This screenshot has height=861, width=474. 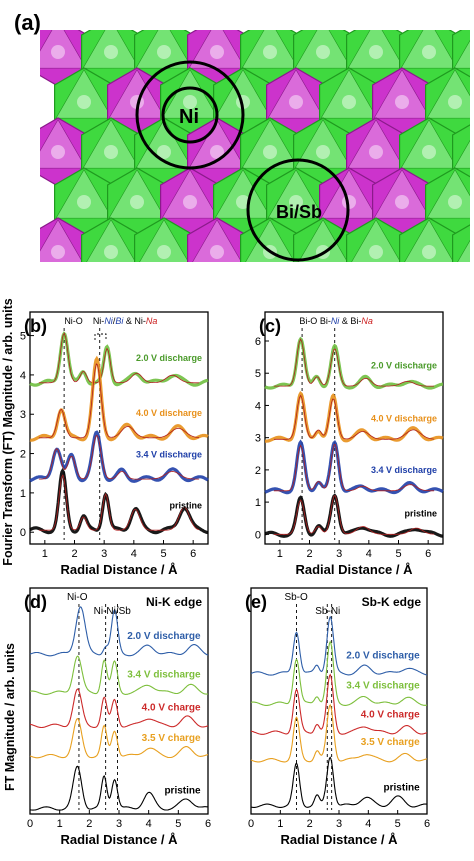 What do you see at coordinates (427, 824) in the screenshot?
I see `x-tick-label: 6` at bounding box center [427, 824].